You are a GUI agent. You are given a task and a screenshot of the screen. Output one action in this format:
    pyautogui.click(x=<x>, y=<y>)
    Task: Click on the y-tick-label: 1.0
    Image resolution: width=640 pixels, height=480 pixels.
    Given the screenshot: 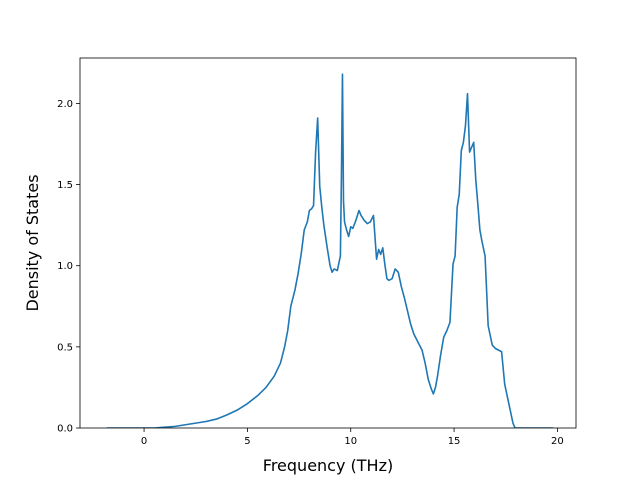 What is the action you would take?
    pyautogui.click(x=65, y=266)
    